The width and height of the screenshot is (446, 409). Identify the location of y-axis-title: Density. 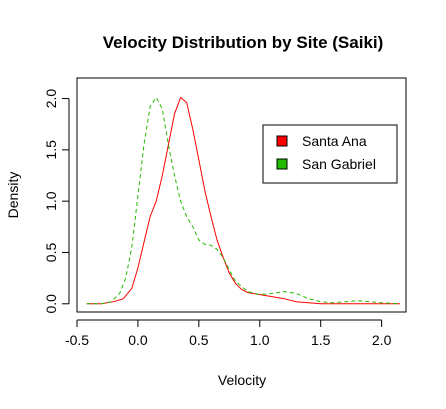
(13, 195).